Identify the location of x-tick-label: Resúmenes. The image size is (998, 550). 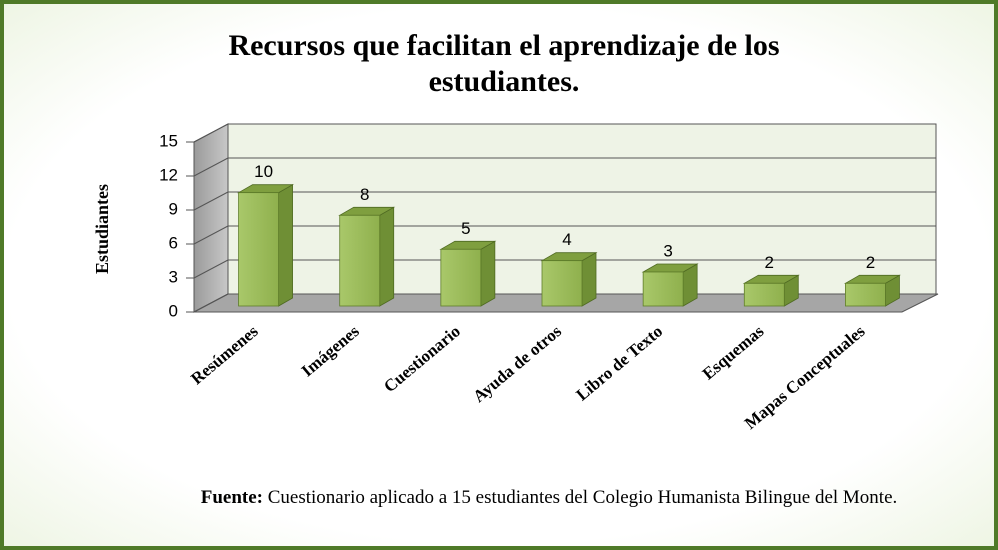
(224, 354).